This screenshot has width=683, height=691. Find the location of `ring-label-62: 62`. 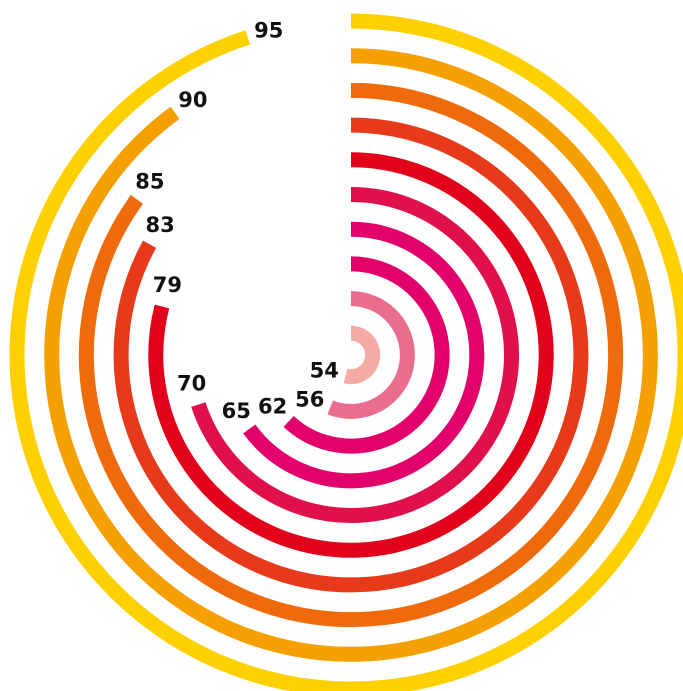

ring-label-62: 62 is located at coordinates (272, 406).